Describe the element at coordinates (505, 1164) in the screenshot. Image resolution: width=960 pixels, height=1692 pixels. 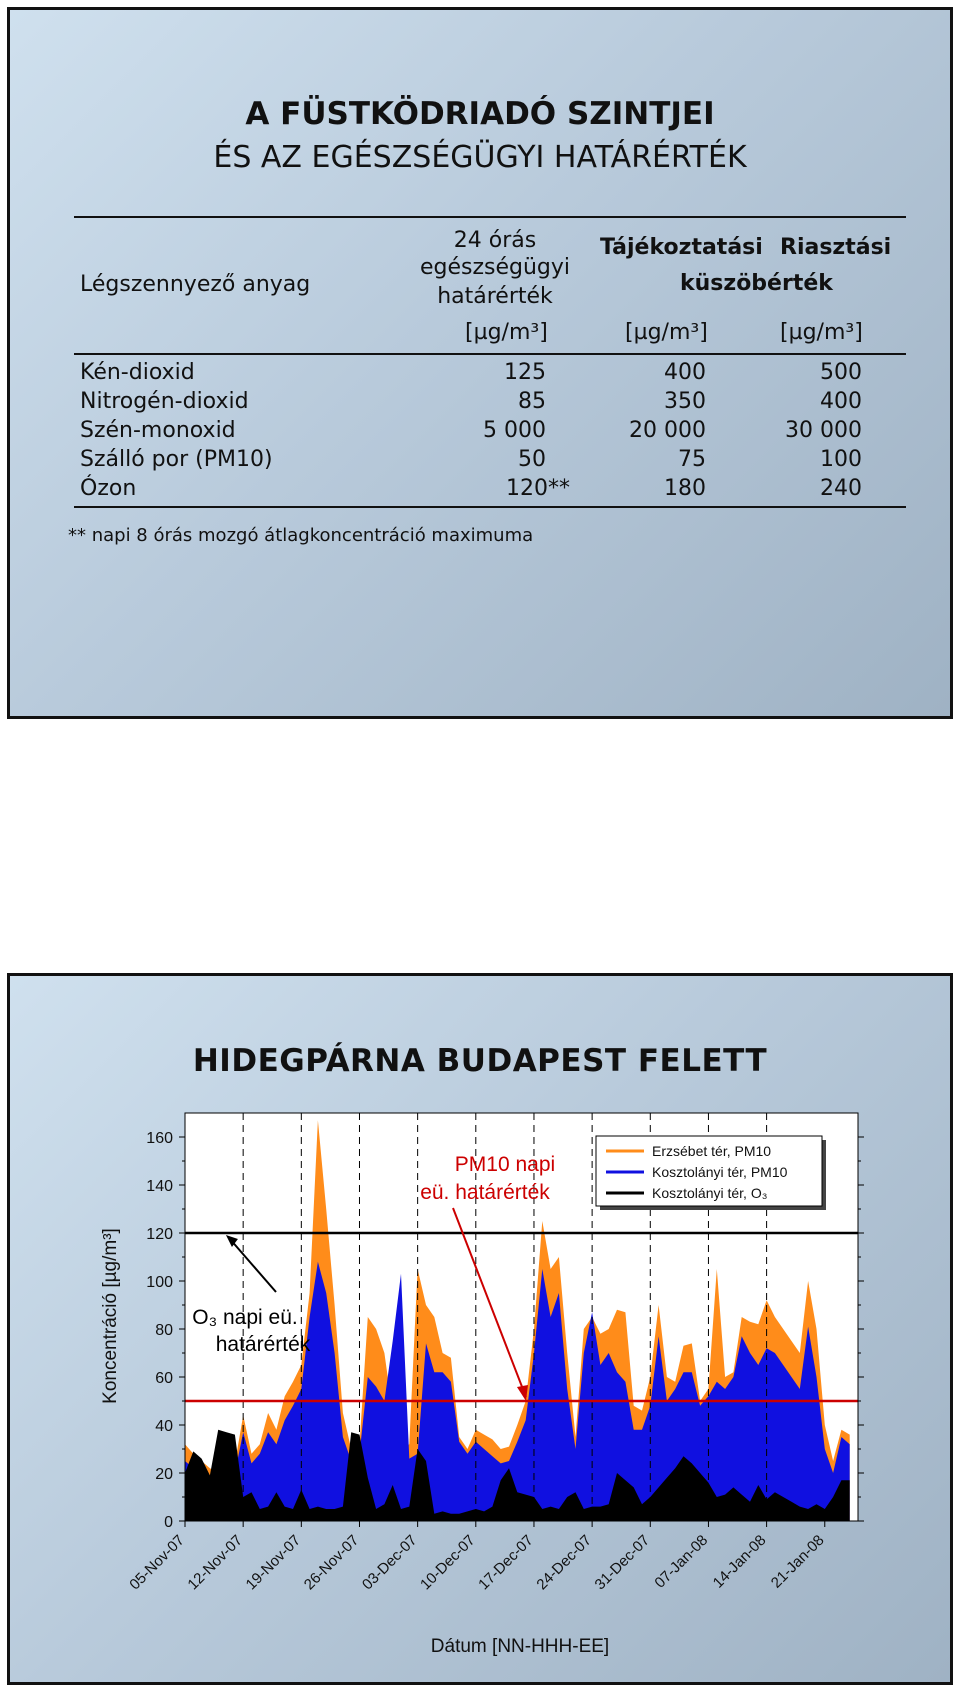
I see `annotation-pm10-line1: PM10 napi` at that location.